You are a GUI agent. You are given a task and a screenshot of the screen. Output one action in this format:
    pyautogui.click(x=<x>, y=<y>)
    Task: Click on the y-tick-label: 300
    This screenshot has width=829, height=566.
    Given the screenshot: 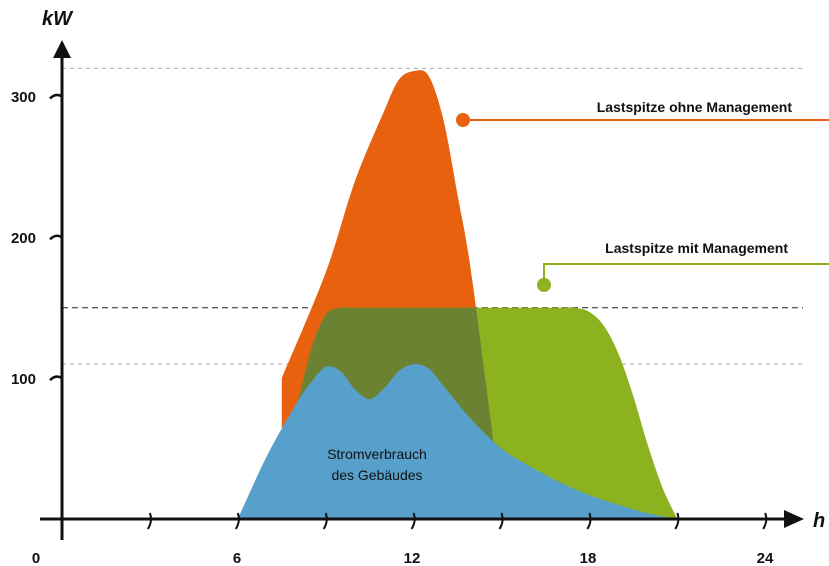 What is the action you would take?
    pyautogui.click(x=23, y=97)
    